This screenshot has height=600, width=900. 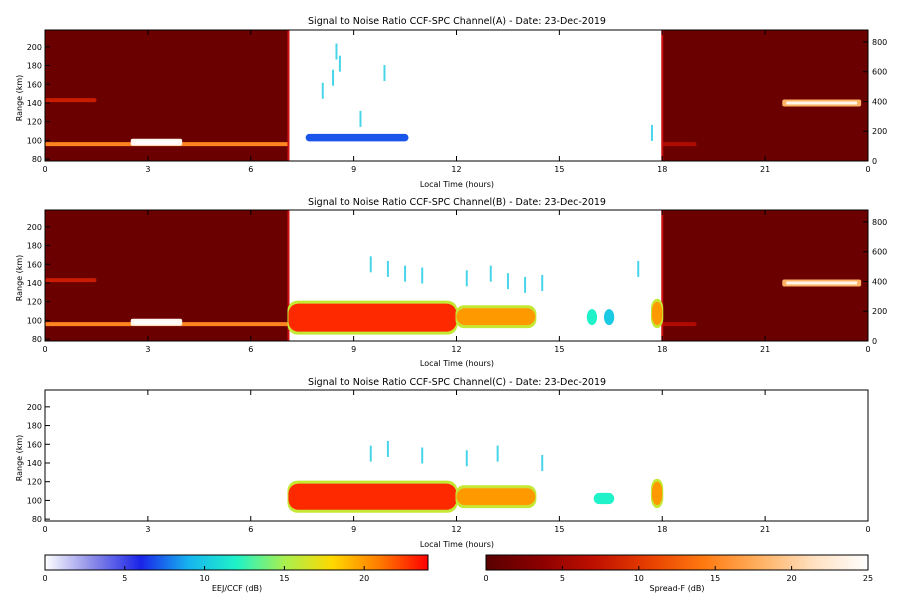 I want to click on panel-a-ylabel: Range (km), so click(x=19, y=98).